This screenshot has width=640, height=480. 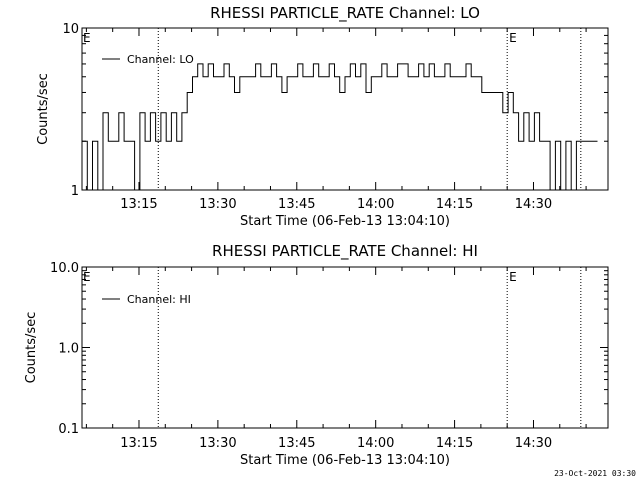 I want to click on y-tick-label: 10.0, so click(x=64, y=268).